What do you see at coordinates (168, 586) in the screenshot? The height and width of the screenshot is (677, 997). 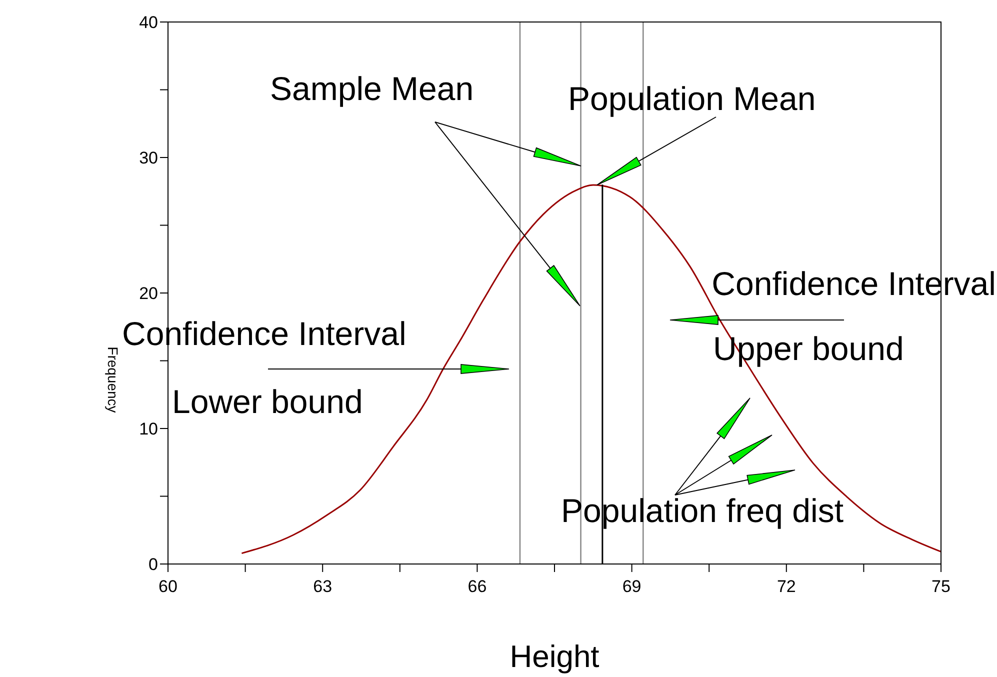 I see `x-tick-label: 60` at bounding box center [168, 586].